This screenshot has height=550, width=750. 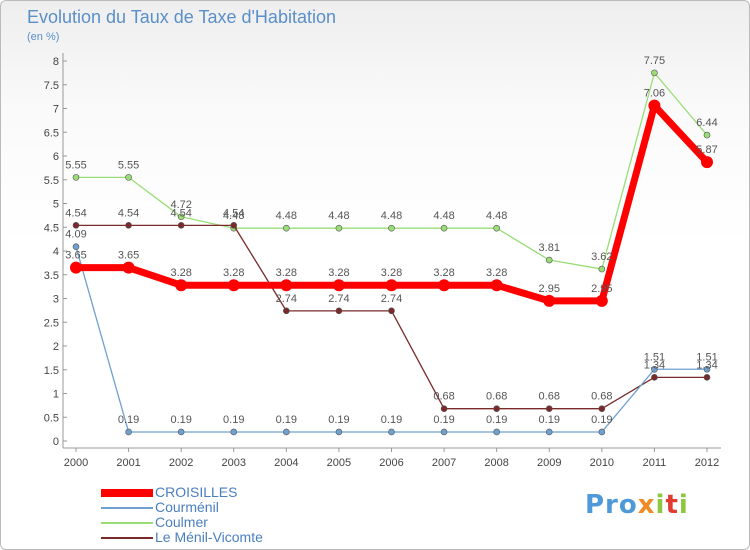 I want to click on legend-swatch-courmenil, so click(x=127, y=508).